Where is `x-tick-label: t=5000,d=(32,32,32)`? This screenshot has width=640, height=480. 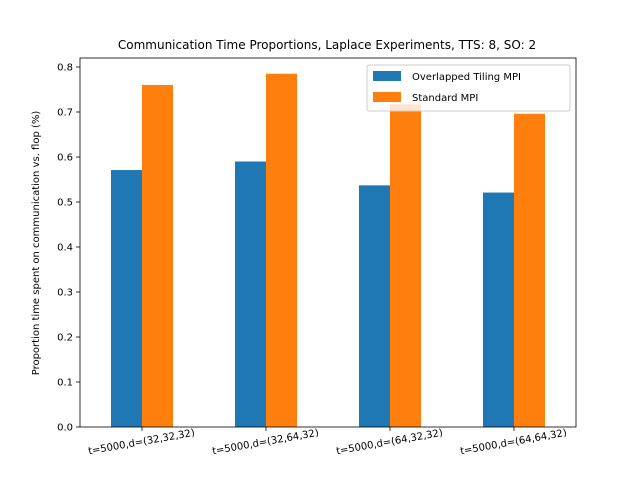
x-tick-label: t=5000,d=(32,32,32) is located at coordinates (141, 443).